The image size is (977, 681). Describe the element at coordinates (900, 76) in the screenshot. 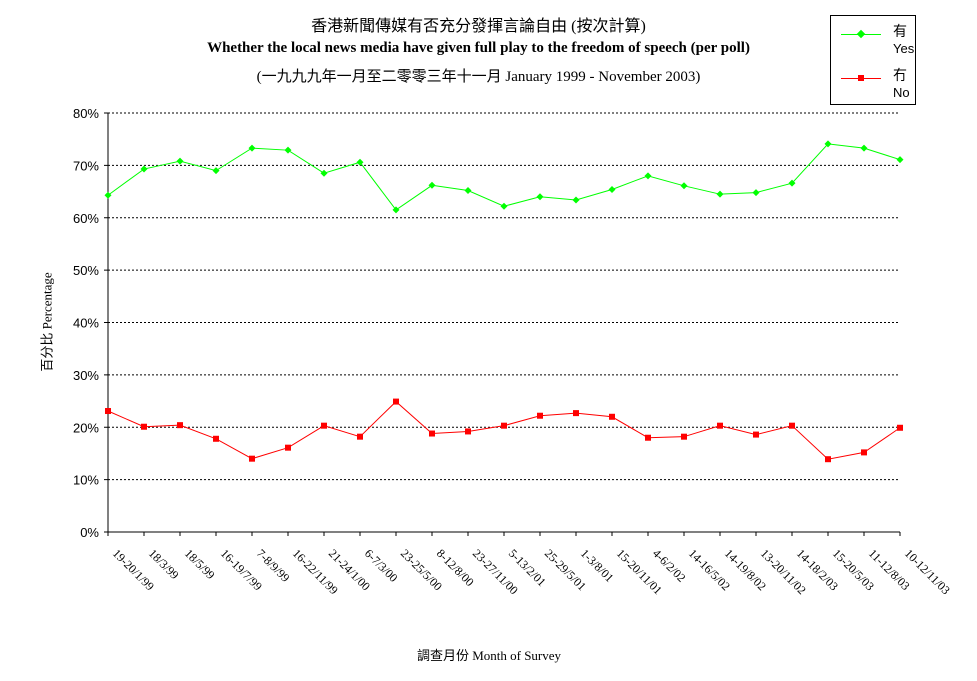

I see `legend-label-no-zh: 冇` at that location.